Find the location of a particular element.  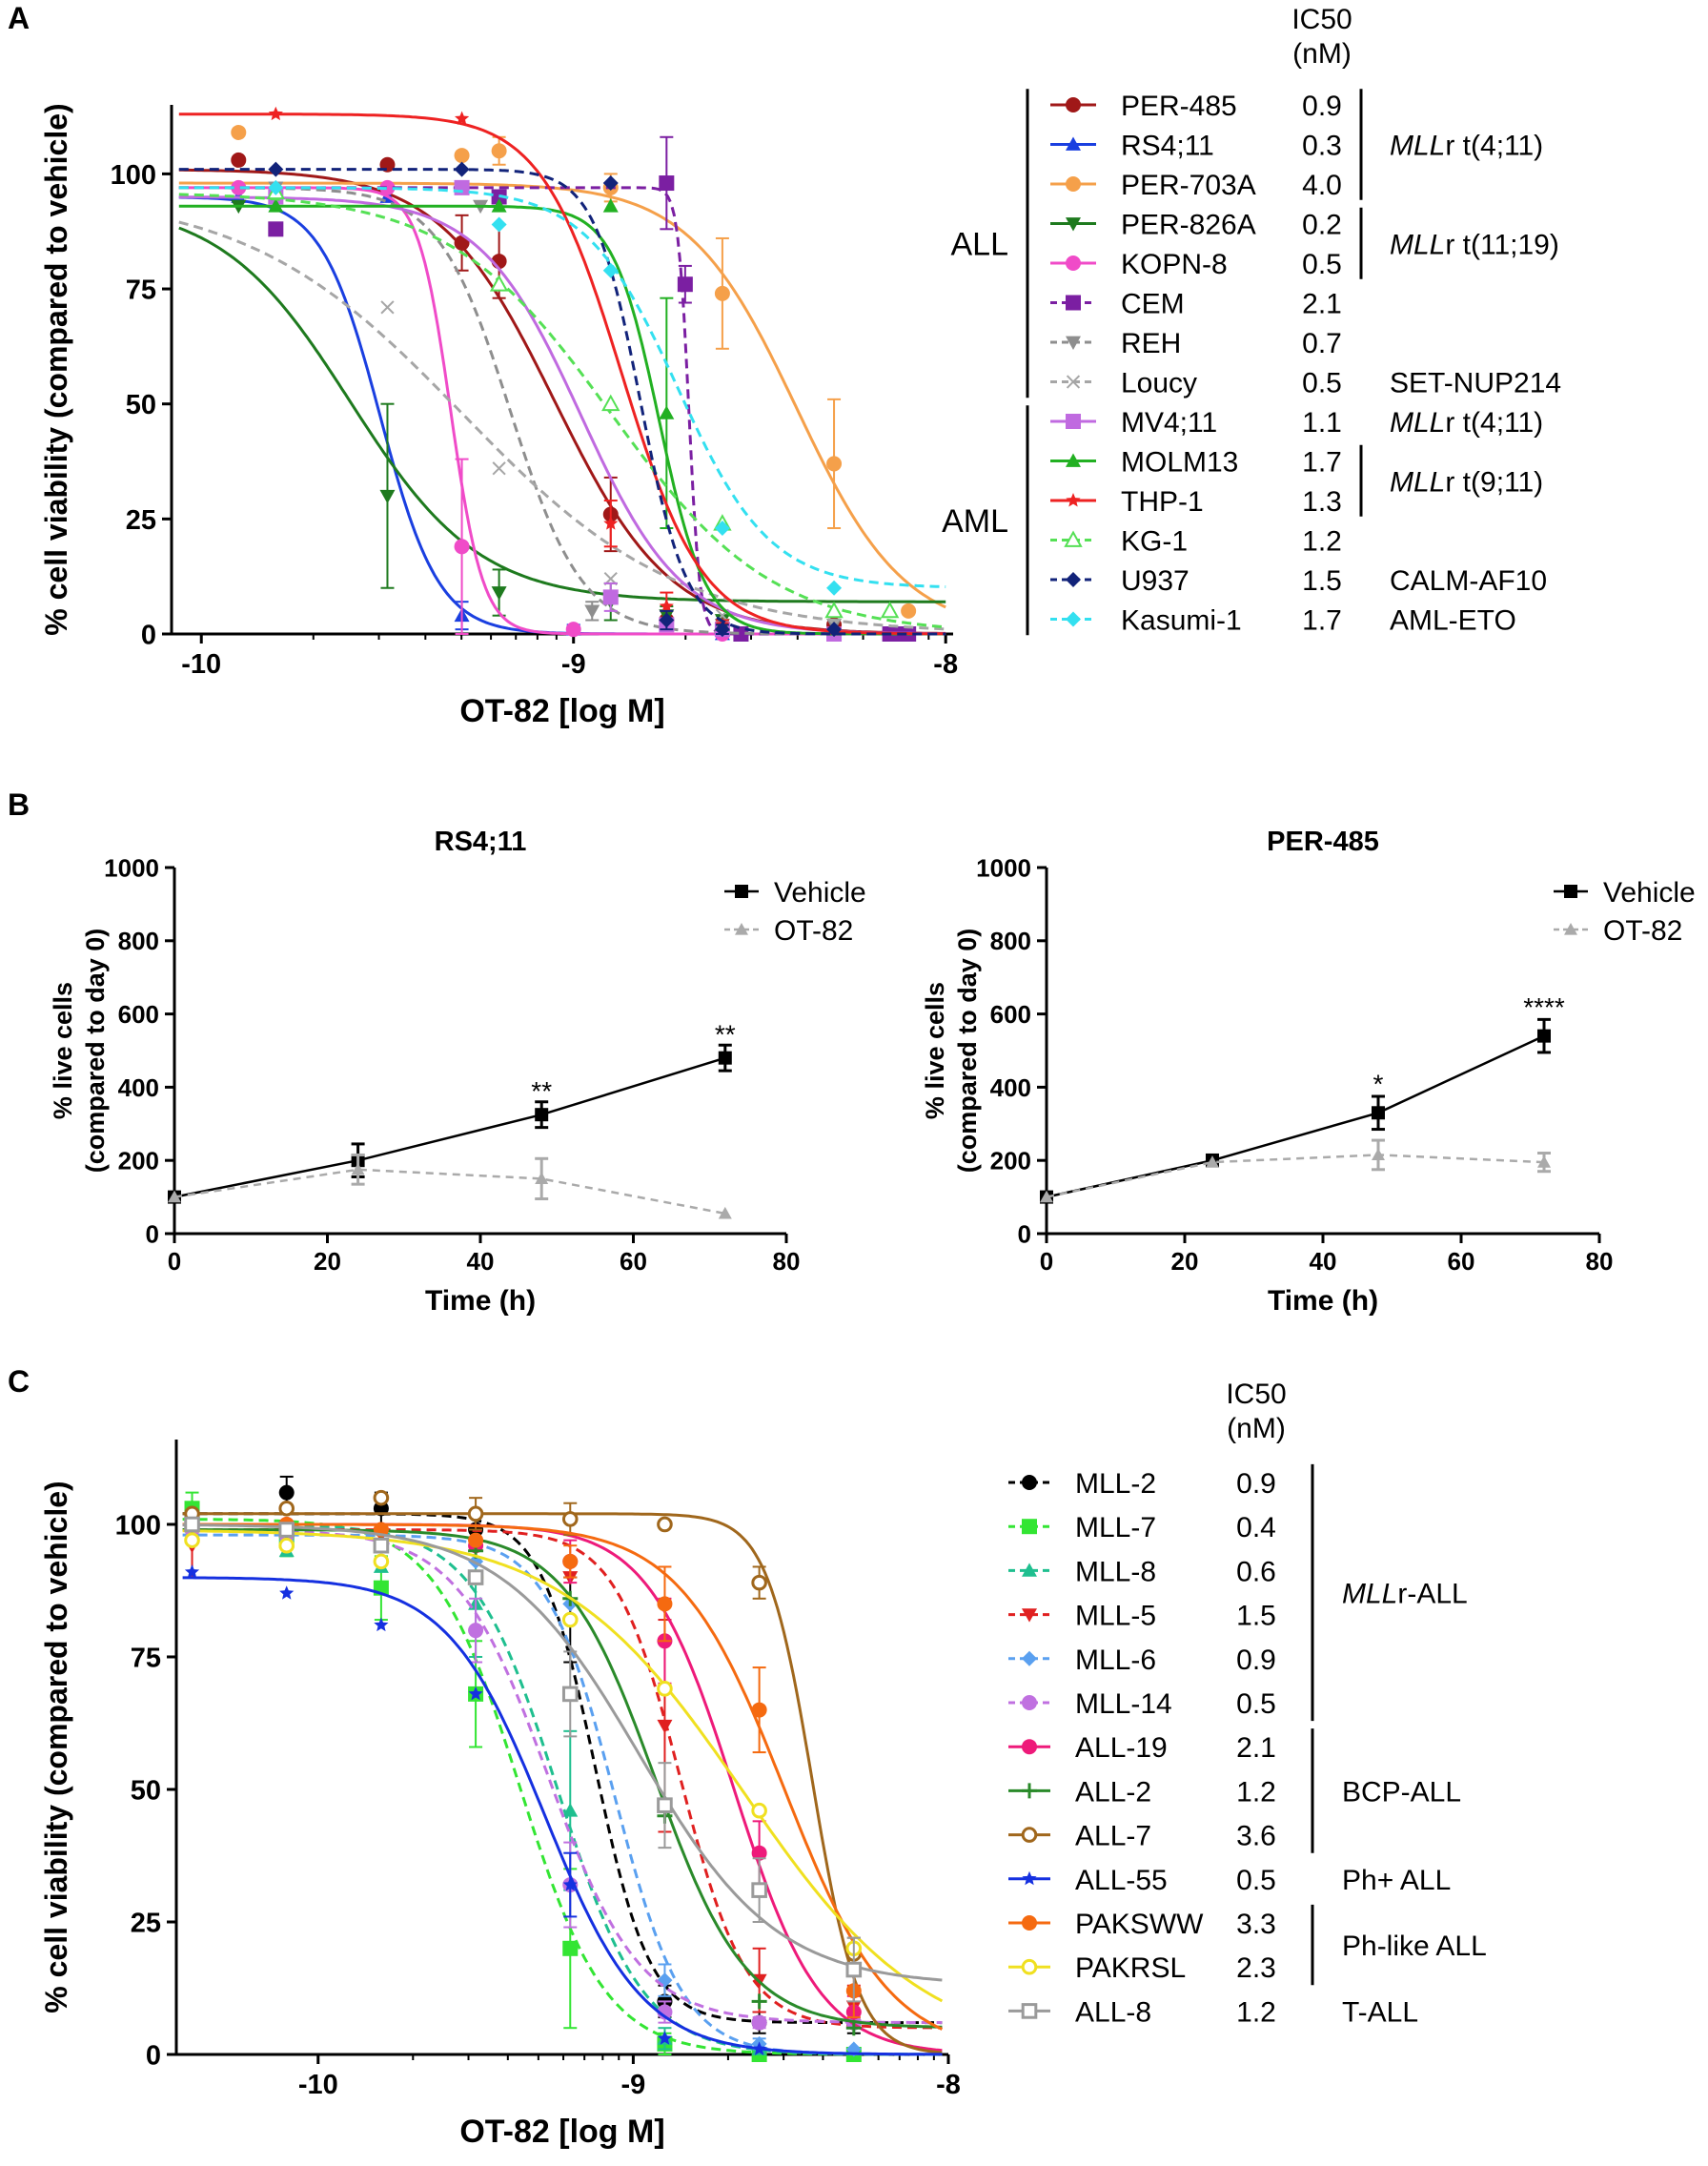

legend-marker-pakrsl is located at coordinates (1029, 1966).